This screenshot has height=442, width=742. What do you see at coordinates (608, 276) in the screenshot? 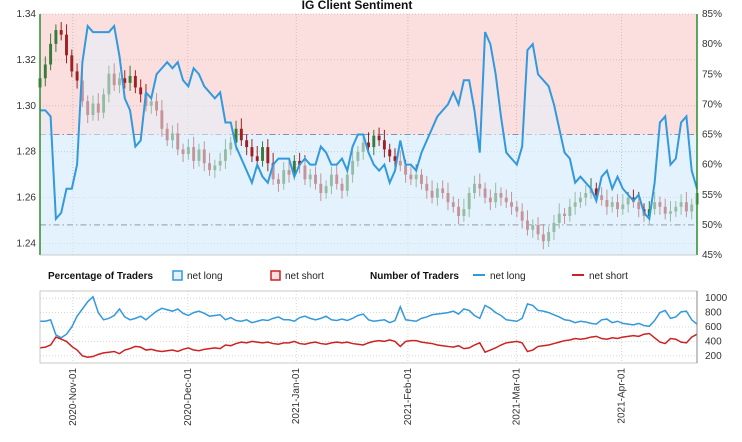
I see `legend-num-short-label: net short` at bounding box center [608, 276].